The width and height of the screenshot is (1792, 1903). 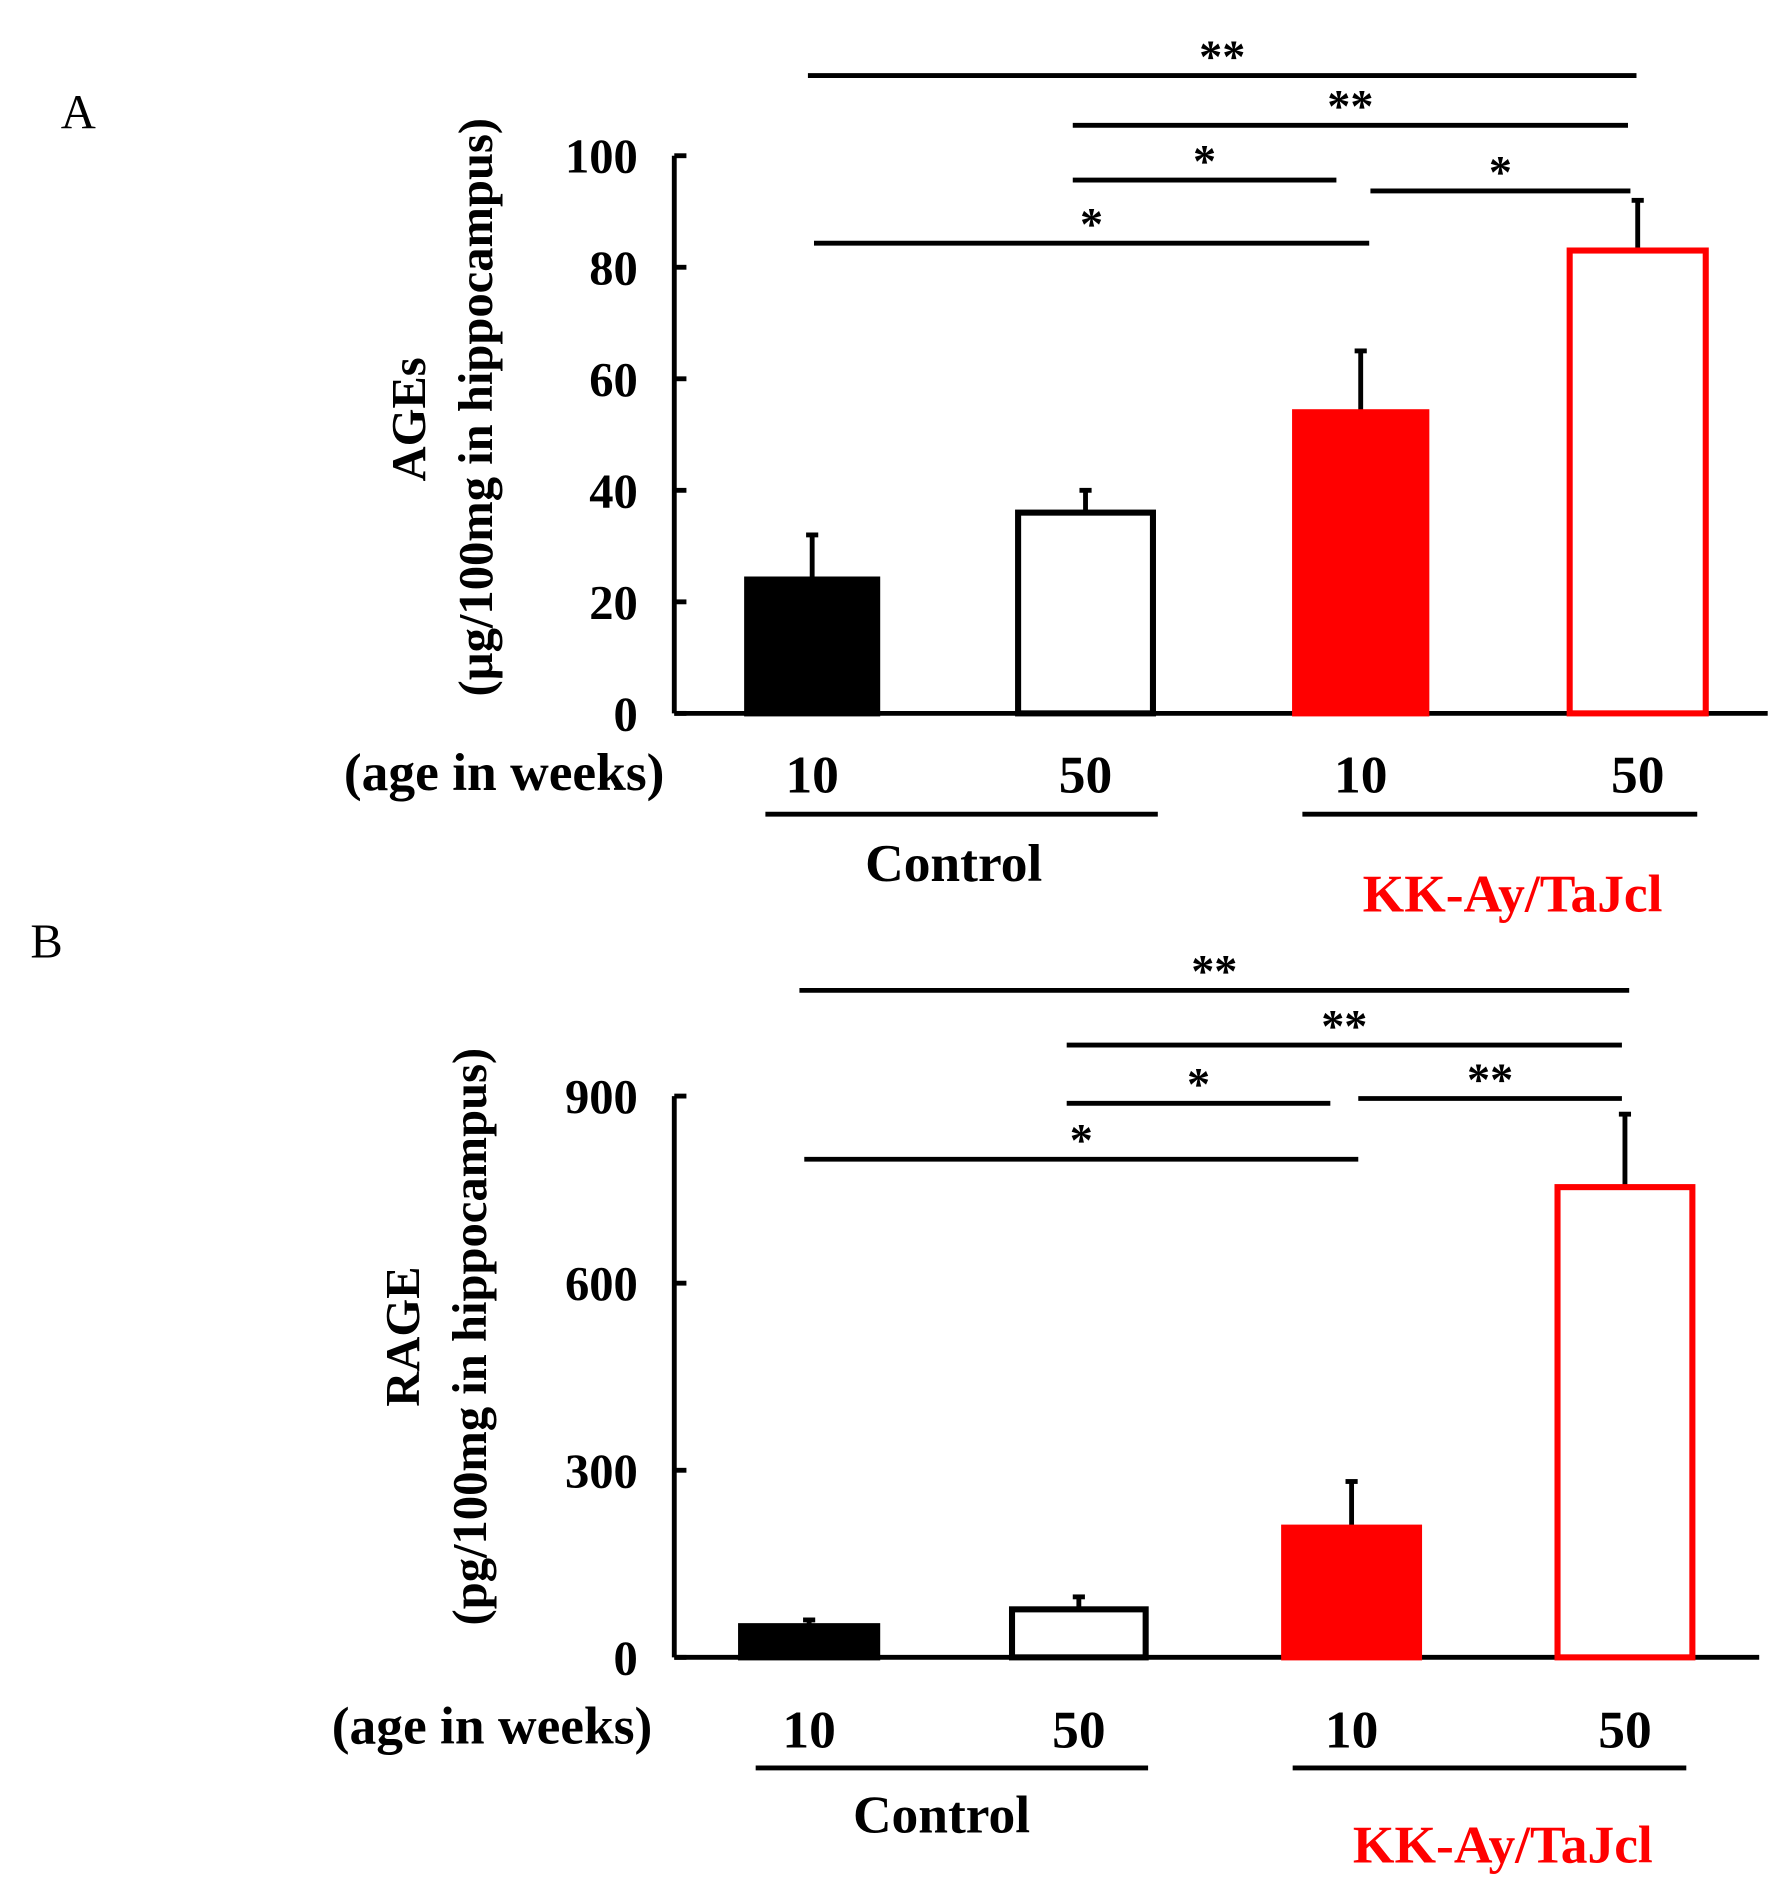 What do you see at coordinates (613, 380) in the screenshot?
I see `y-tick-label: 60` at bounding box center [613, 380].